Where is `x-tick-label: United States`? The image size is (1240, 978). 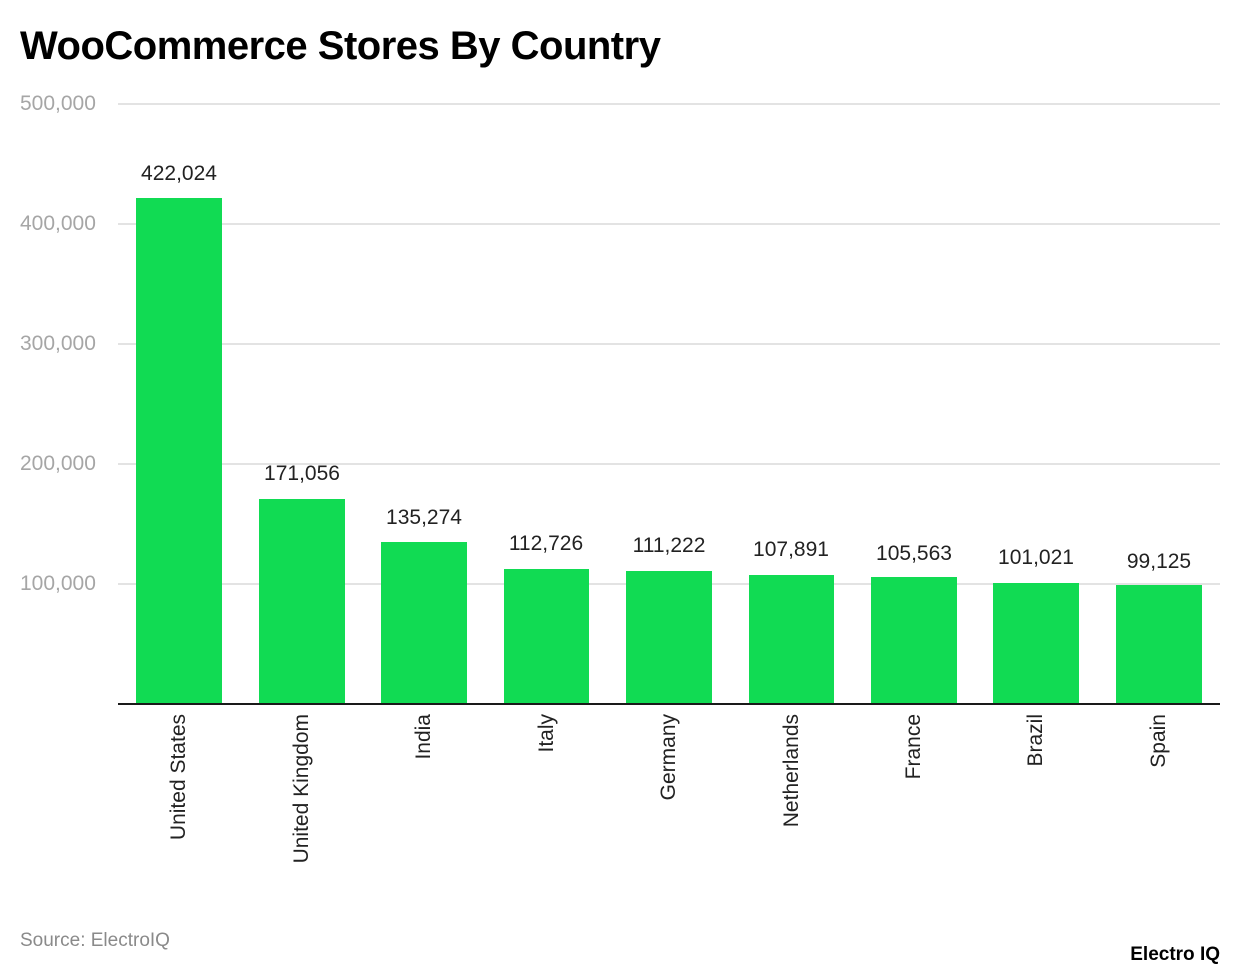 x-tick-label: United States is located at coordinates (178, 777).